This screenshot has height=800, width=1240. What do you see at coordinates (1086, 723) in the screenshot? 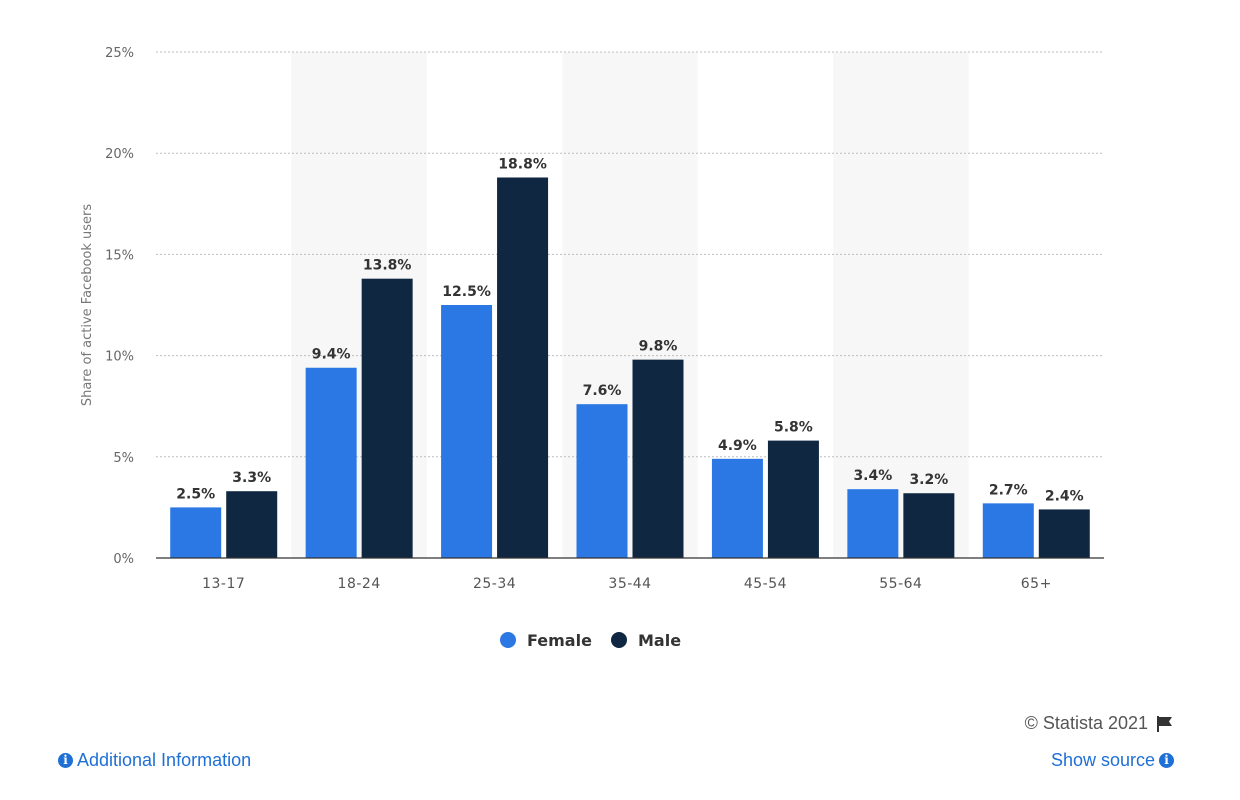
I see `copyright-text: © Statista 2021` at bounding box center [1086, 723].